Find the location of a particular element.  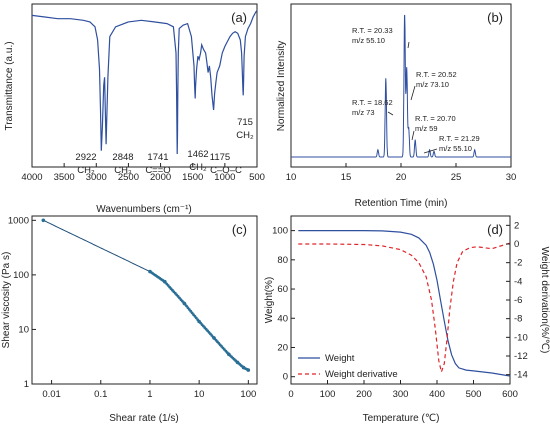

annotation-mz-1862: m/z 73 is located at coordinates (363, 112).